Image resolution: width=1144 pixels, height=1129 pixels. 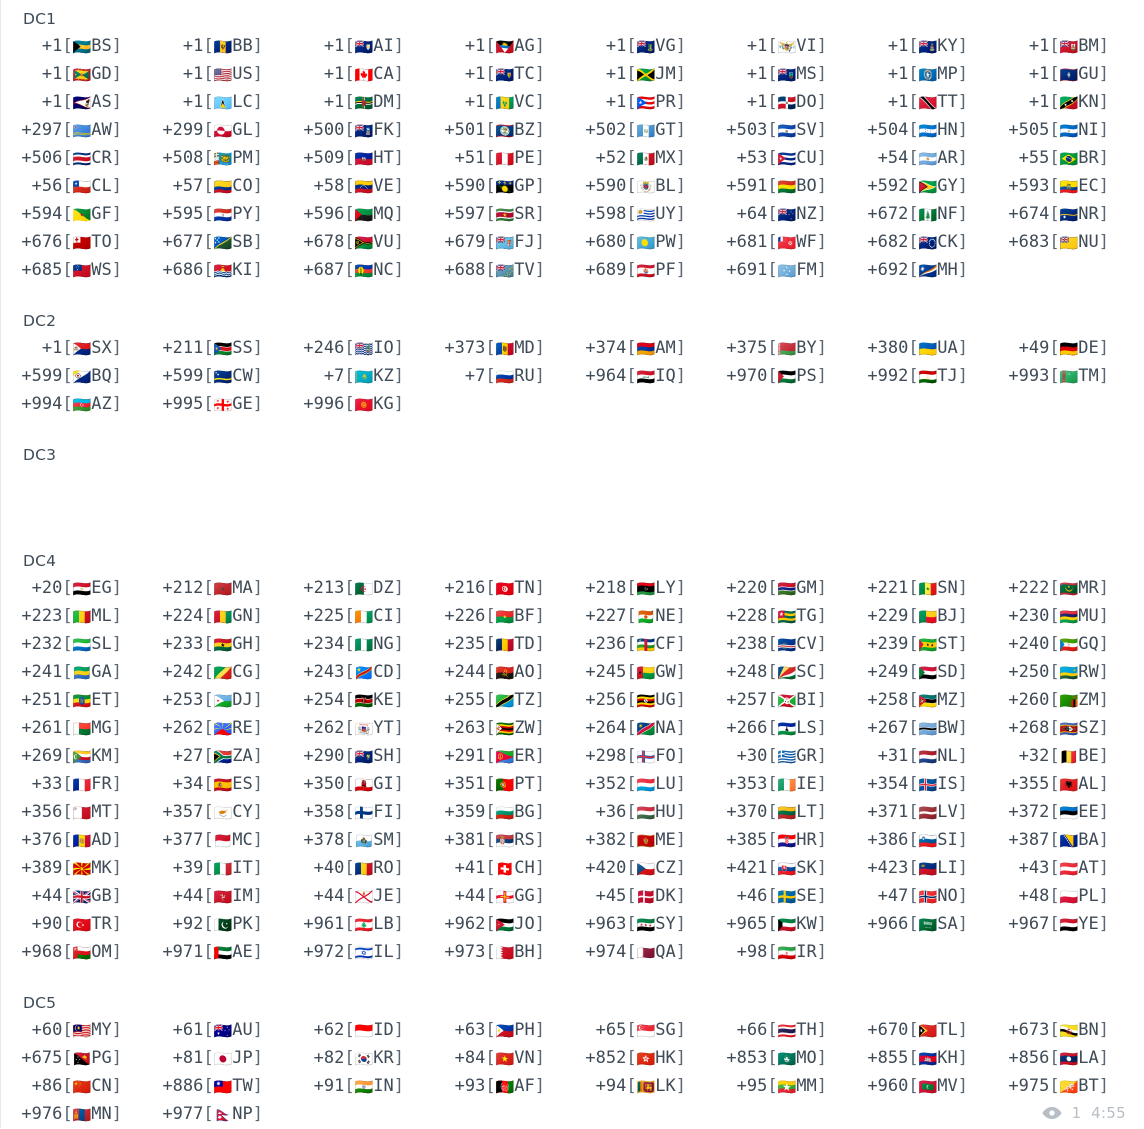 What do you see at coordinates (1058, 672) in the screenshot?
I see `dial-code-entry: +250[🇷🇼RW]` at bounding box center [1058, 672].